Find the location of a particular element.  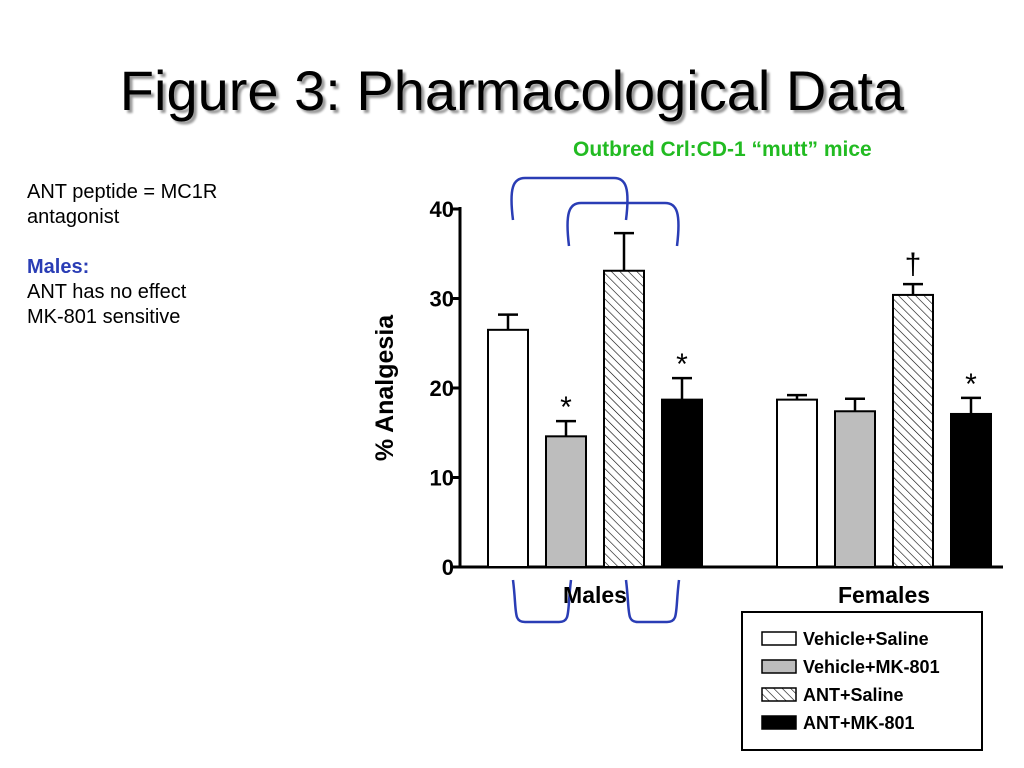

slide-subtitle: Outbred Crl:CD-1 “mutt” mice is located at coordinates (722, 149).